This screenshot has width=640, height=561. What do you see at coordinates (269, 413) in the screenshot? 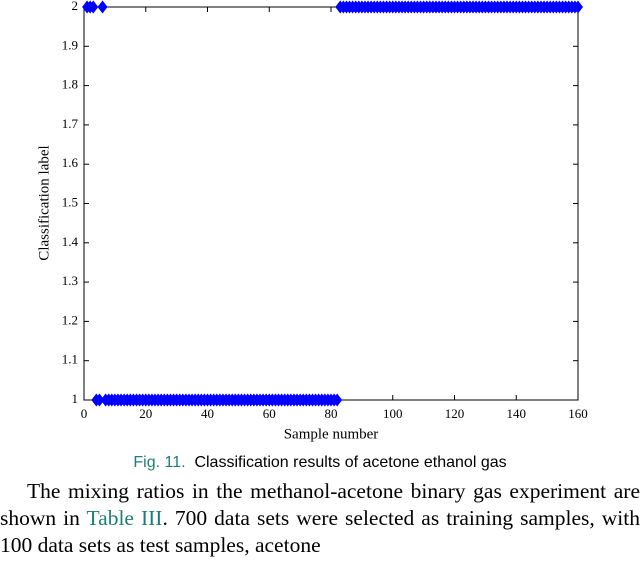
I see `x-tick-label: 60` at bounding box center [269, 413].